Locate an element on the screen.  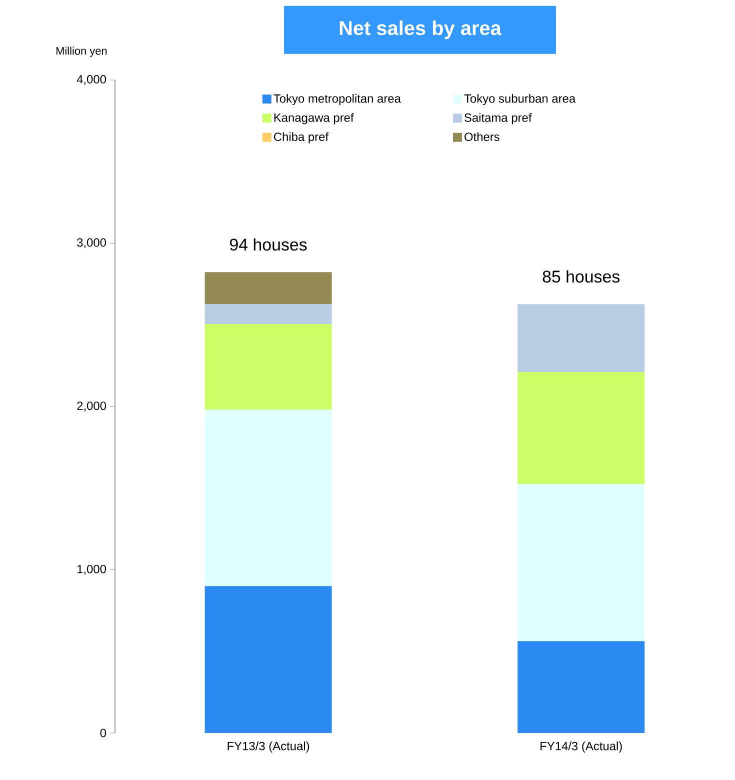
y-tick-label: 2,000 is located at coordinates (91, 407).